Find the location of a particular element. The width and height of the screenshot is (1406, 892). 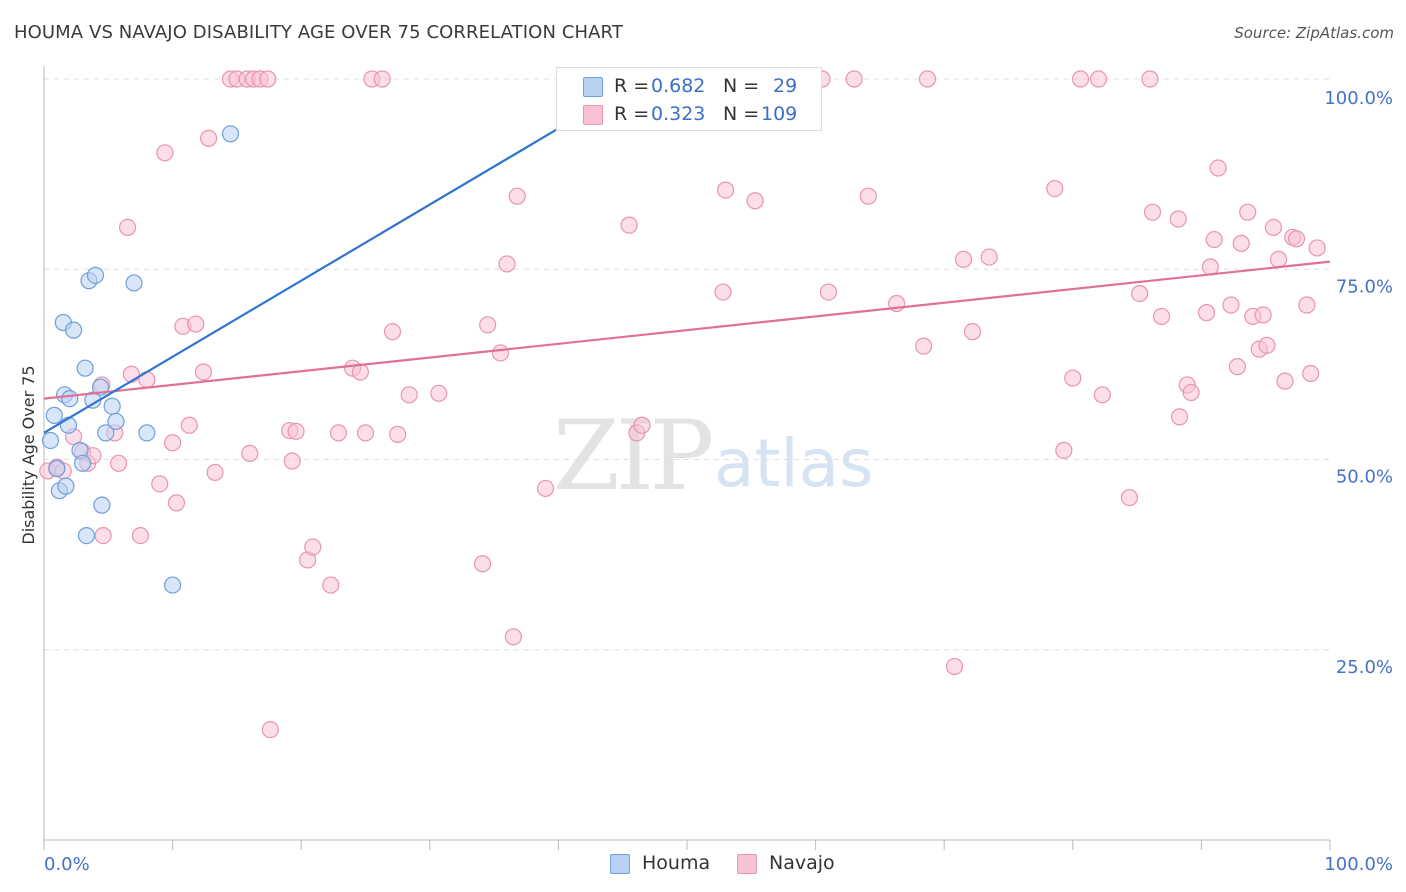

houma-legend-label: Houma is located at coordinates (676, 863).